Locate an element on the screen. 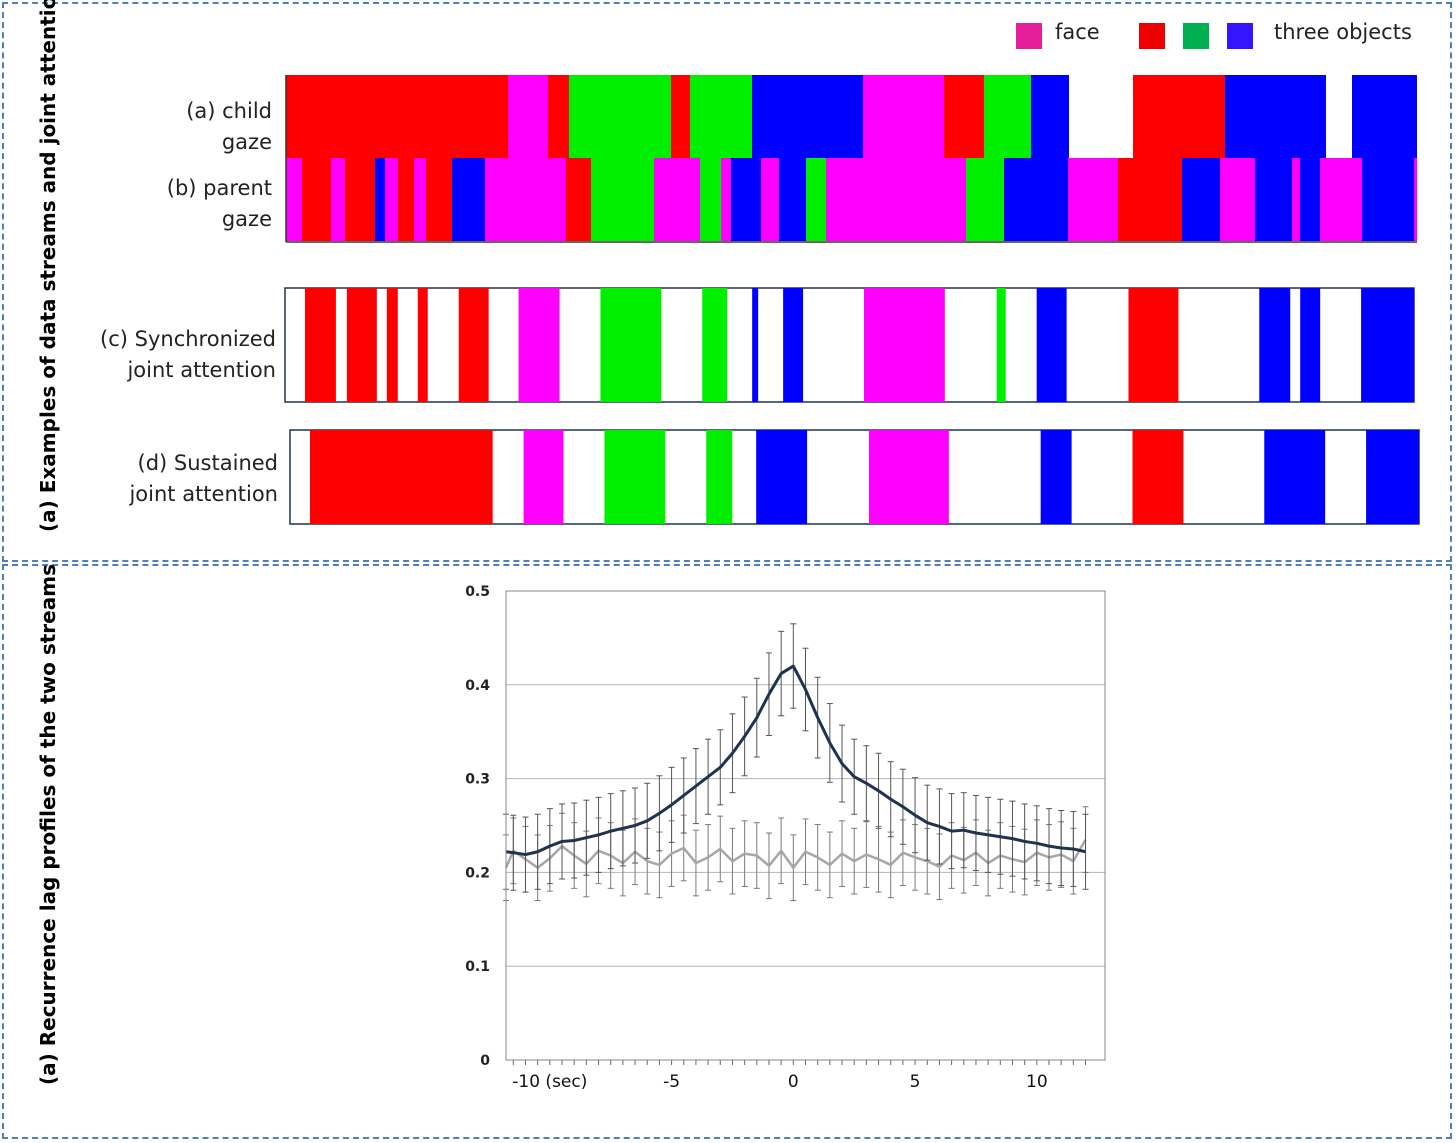 The image size is (1456, 1143). legend-blue-swatch is located at coordinates (1240, 36).